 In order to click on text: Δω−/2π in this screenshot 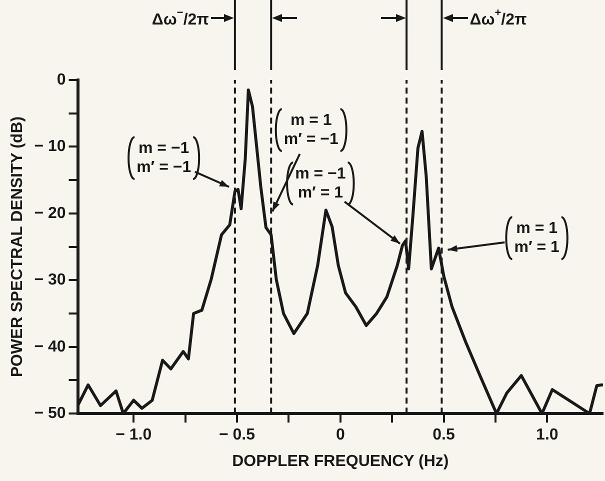, I will do `click(180, 17)`.